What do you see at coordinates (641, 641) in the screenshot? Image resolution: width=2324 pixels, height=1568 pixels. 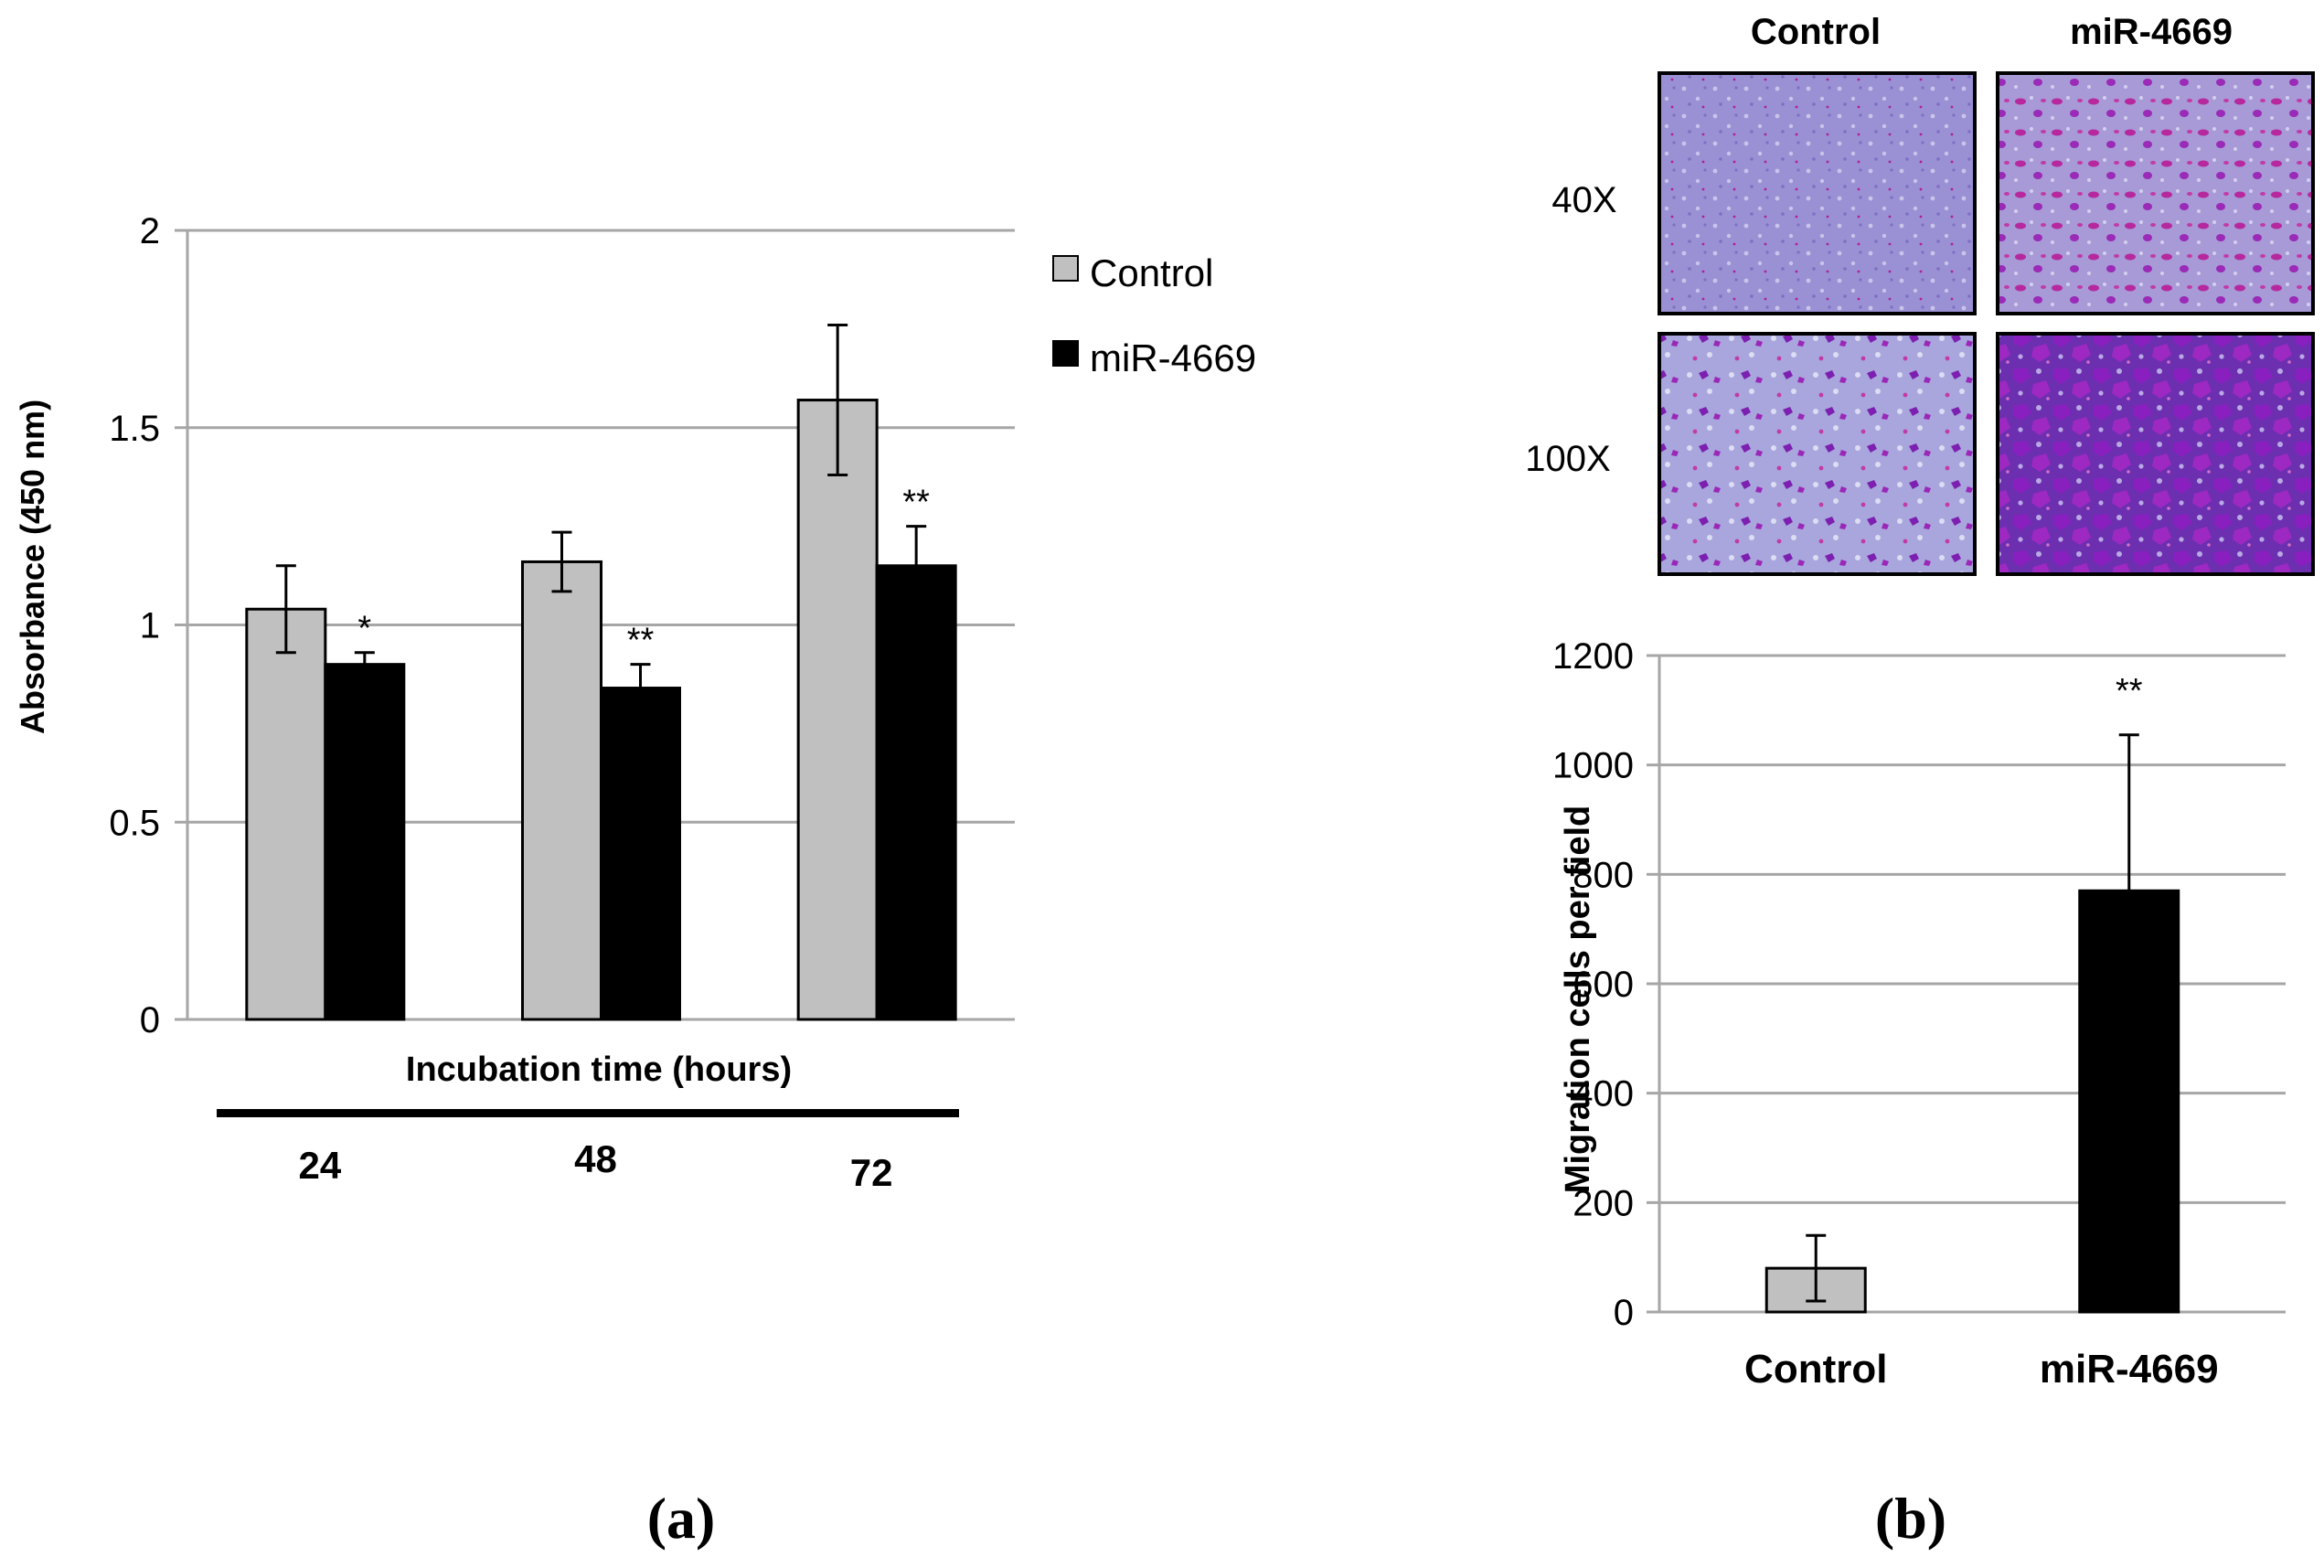 I see `significance-marker-48h: **` at bounding box center [641, 641].